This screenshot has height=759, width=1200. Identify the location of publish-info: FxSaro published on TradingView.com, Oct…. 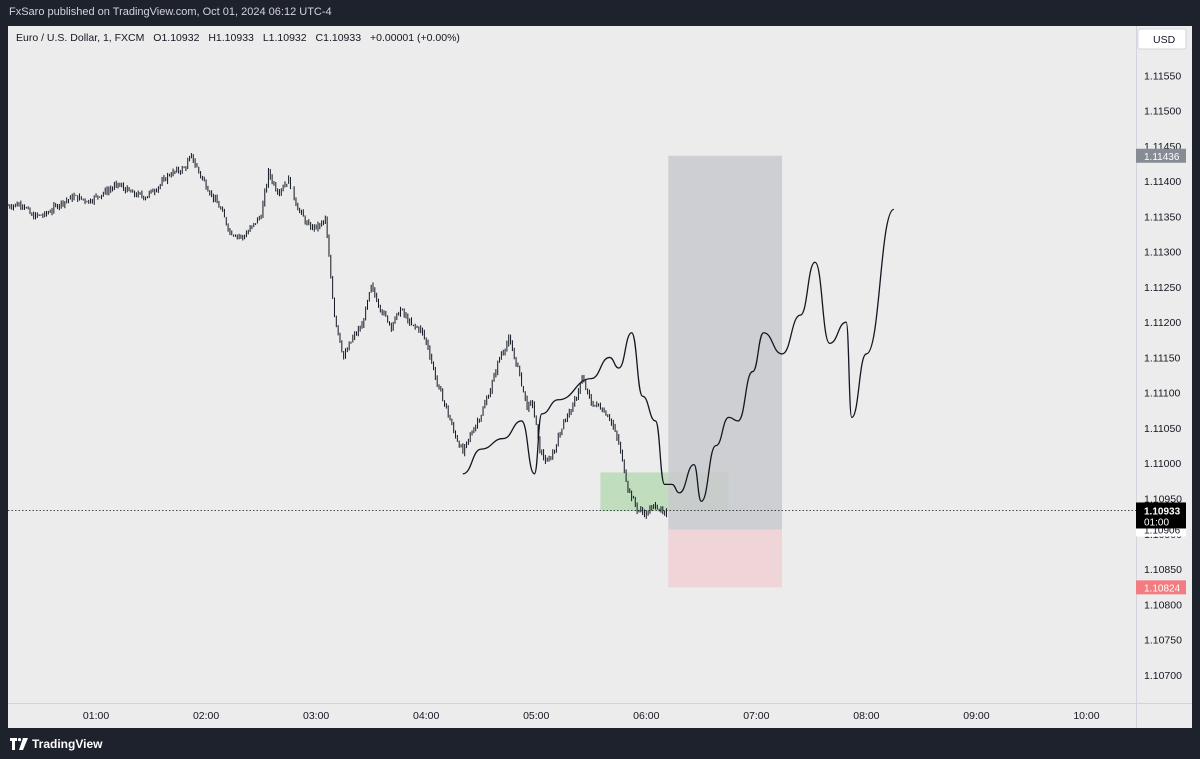
(170, 12).